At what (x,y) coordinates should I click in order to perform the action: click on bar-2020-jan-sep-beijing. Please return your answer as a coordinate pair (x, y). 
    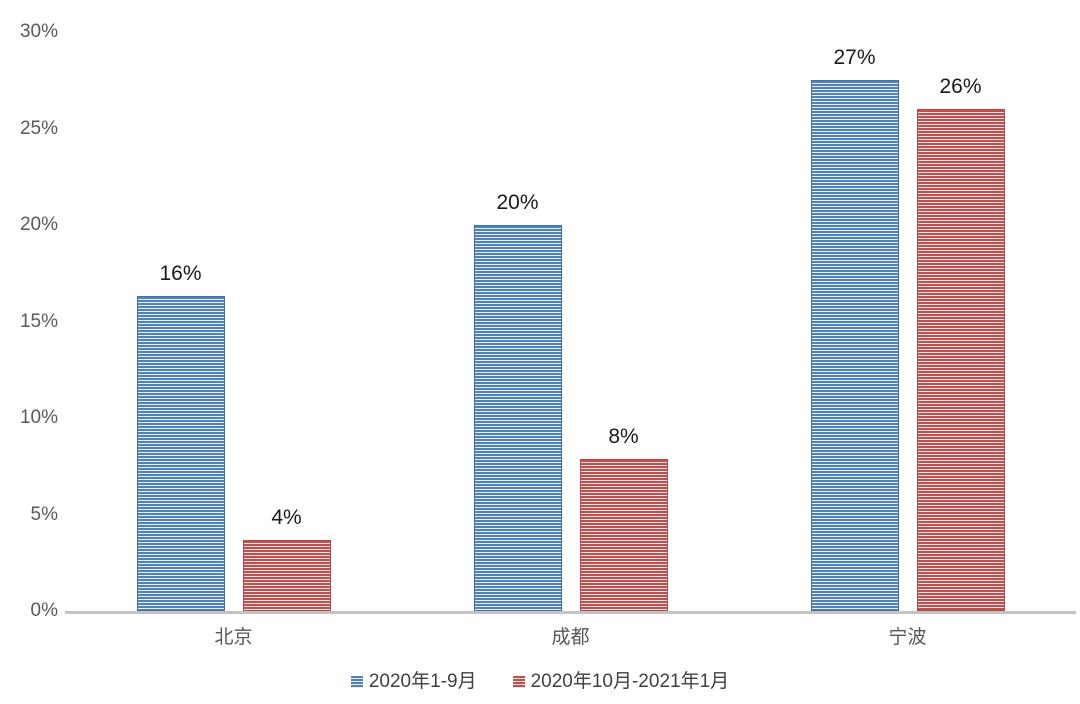
    Looking at the image, I should click on (180, 453).